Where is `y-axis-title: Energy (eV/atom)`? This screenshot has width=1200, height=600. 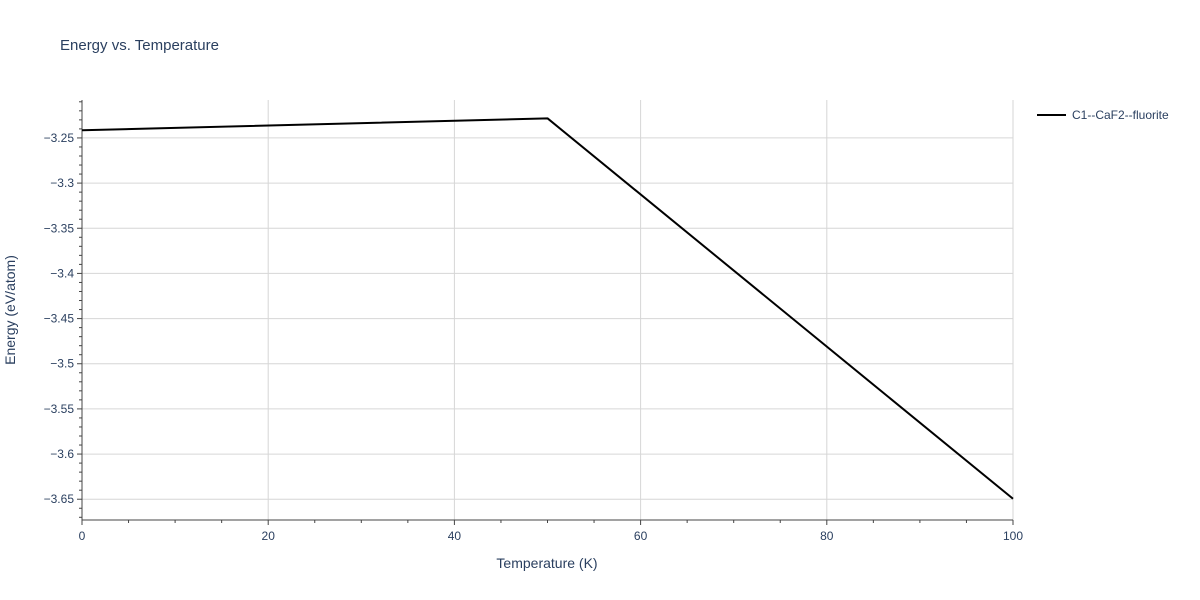 y-axis-title: Energy (eV/atom) is located at coordinates (10, 310).